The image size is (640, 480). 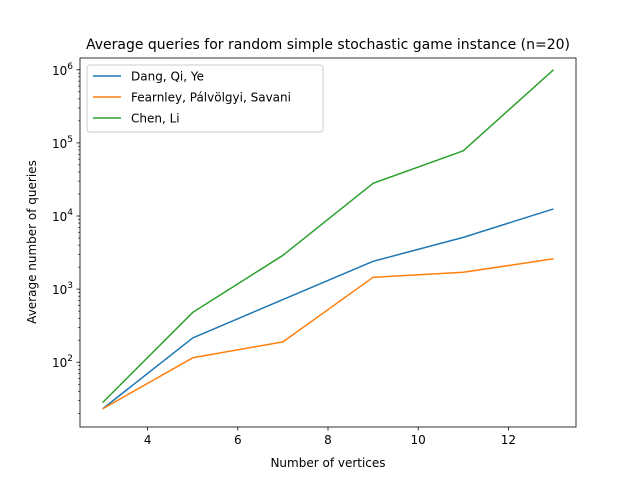 I want to click on y-tick-exponent: 6, so click(x=70, y=67).